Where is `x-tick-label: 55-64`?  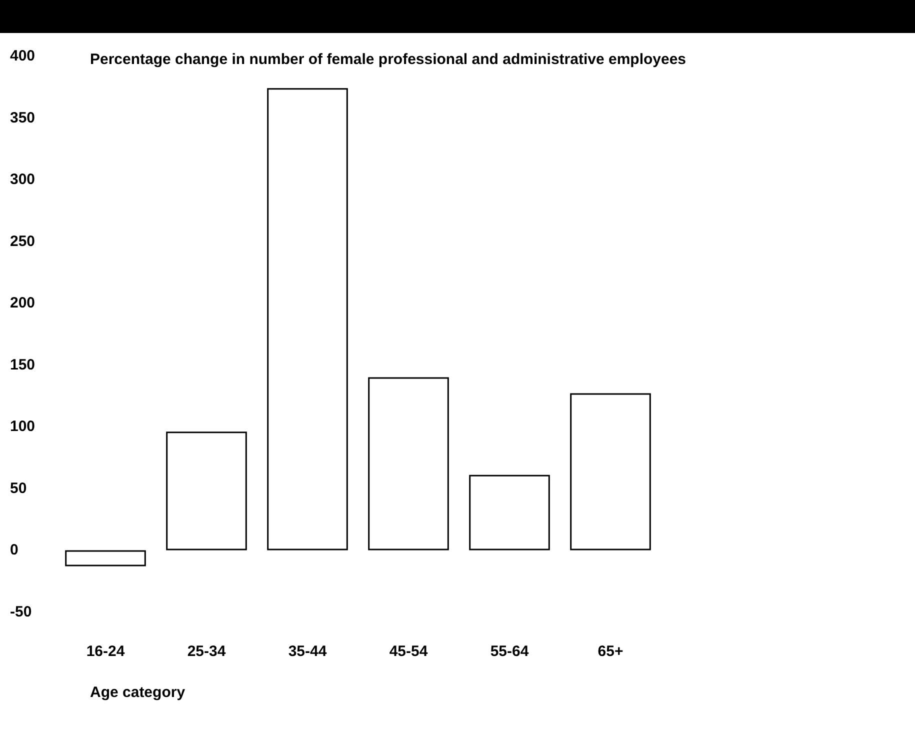 x-tick-label: 55-64 is located at coordinates (510, 651).